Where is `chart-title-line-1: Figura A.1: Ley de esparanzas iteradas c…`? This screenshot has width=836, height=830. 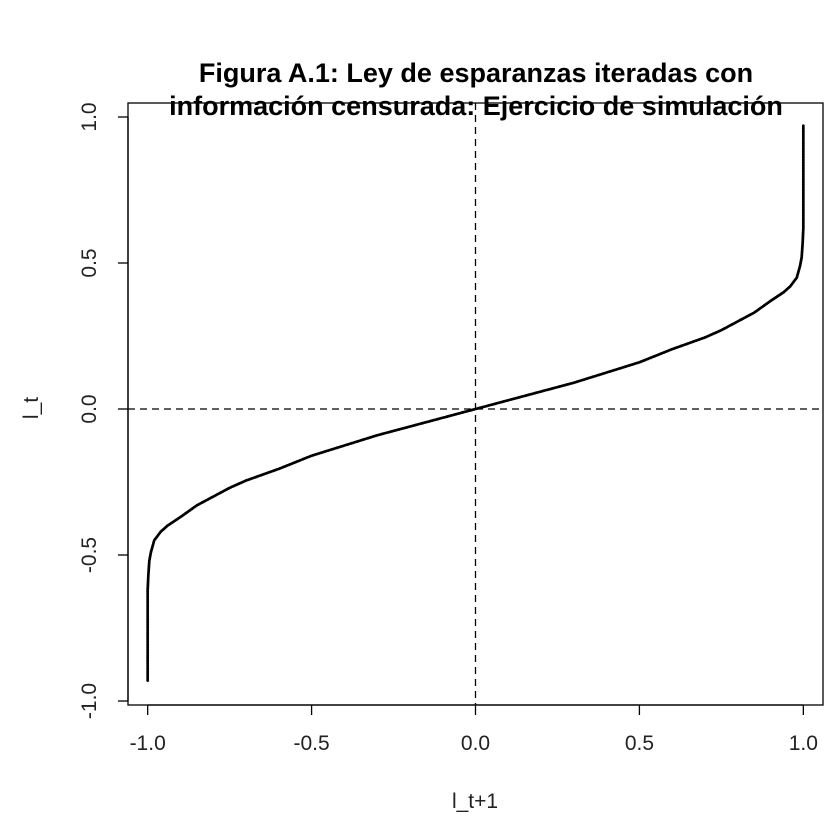
chart-title-line-1: Figura A.1: Ley de esparanzas iteradas c… is located at coordinates (476, 73).